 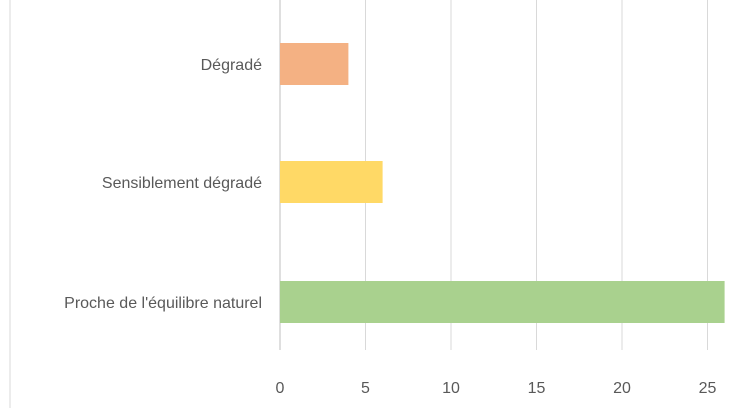 I want to click on x-tick-label: 15, so click(x=537, y=388).